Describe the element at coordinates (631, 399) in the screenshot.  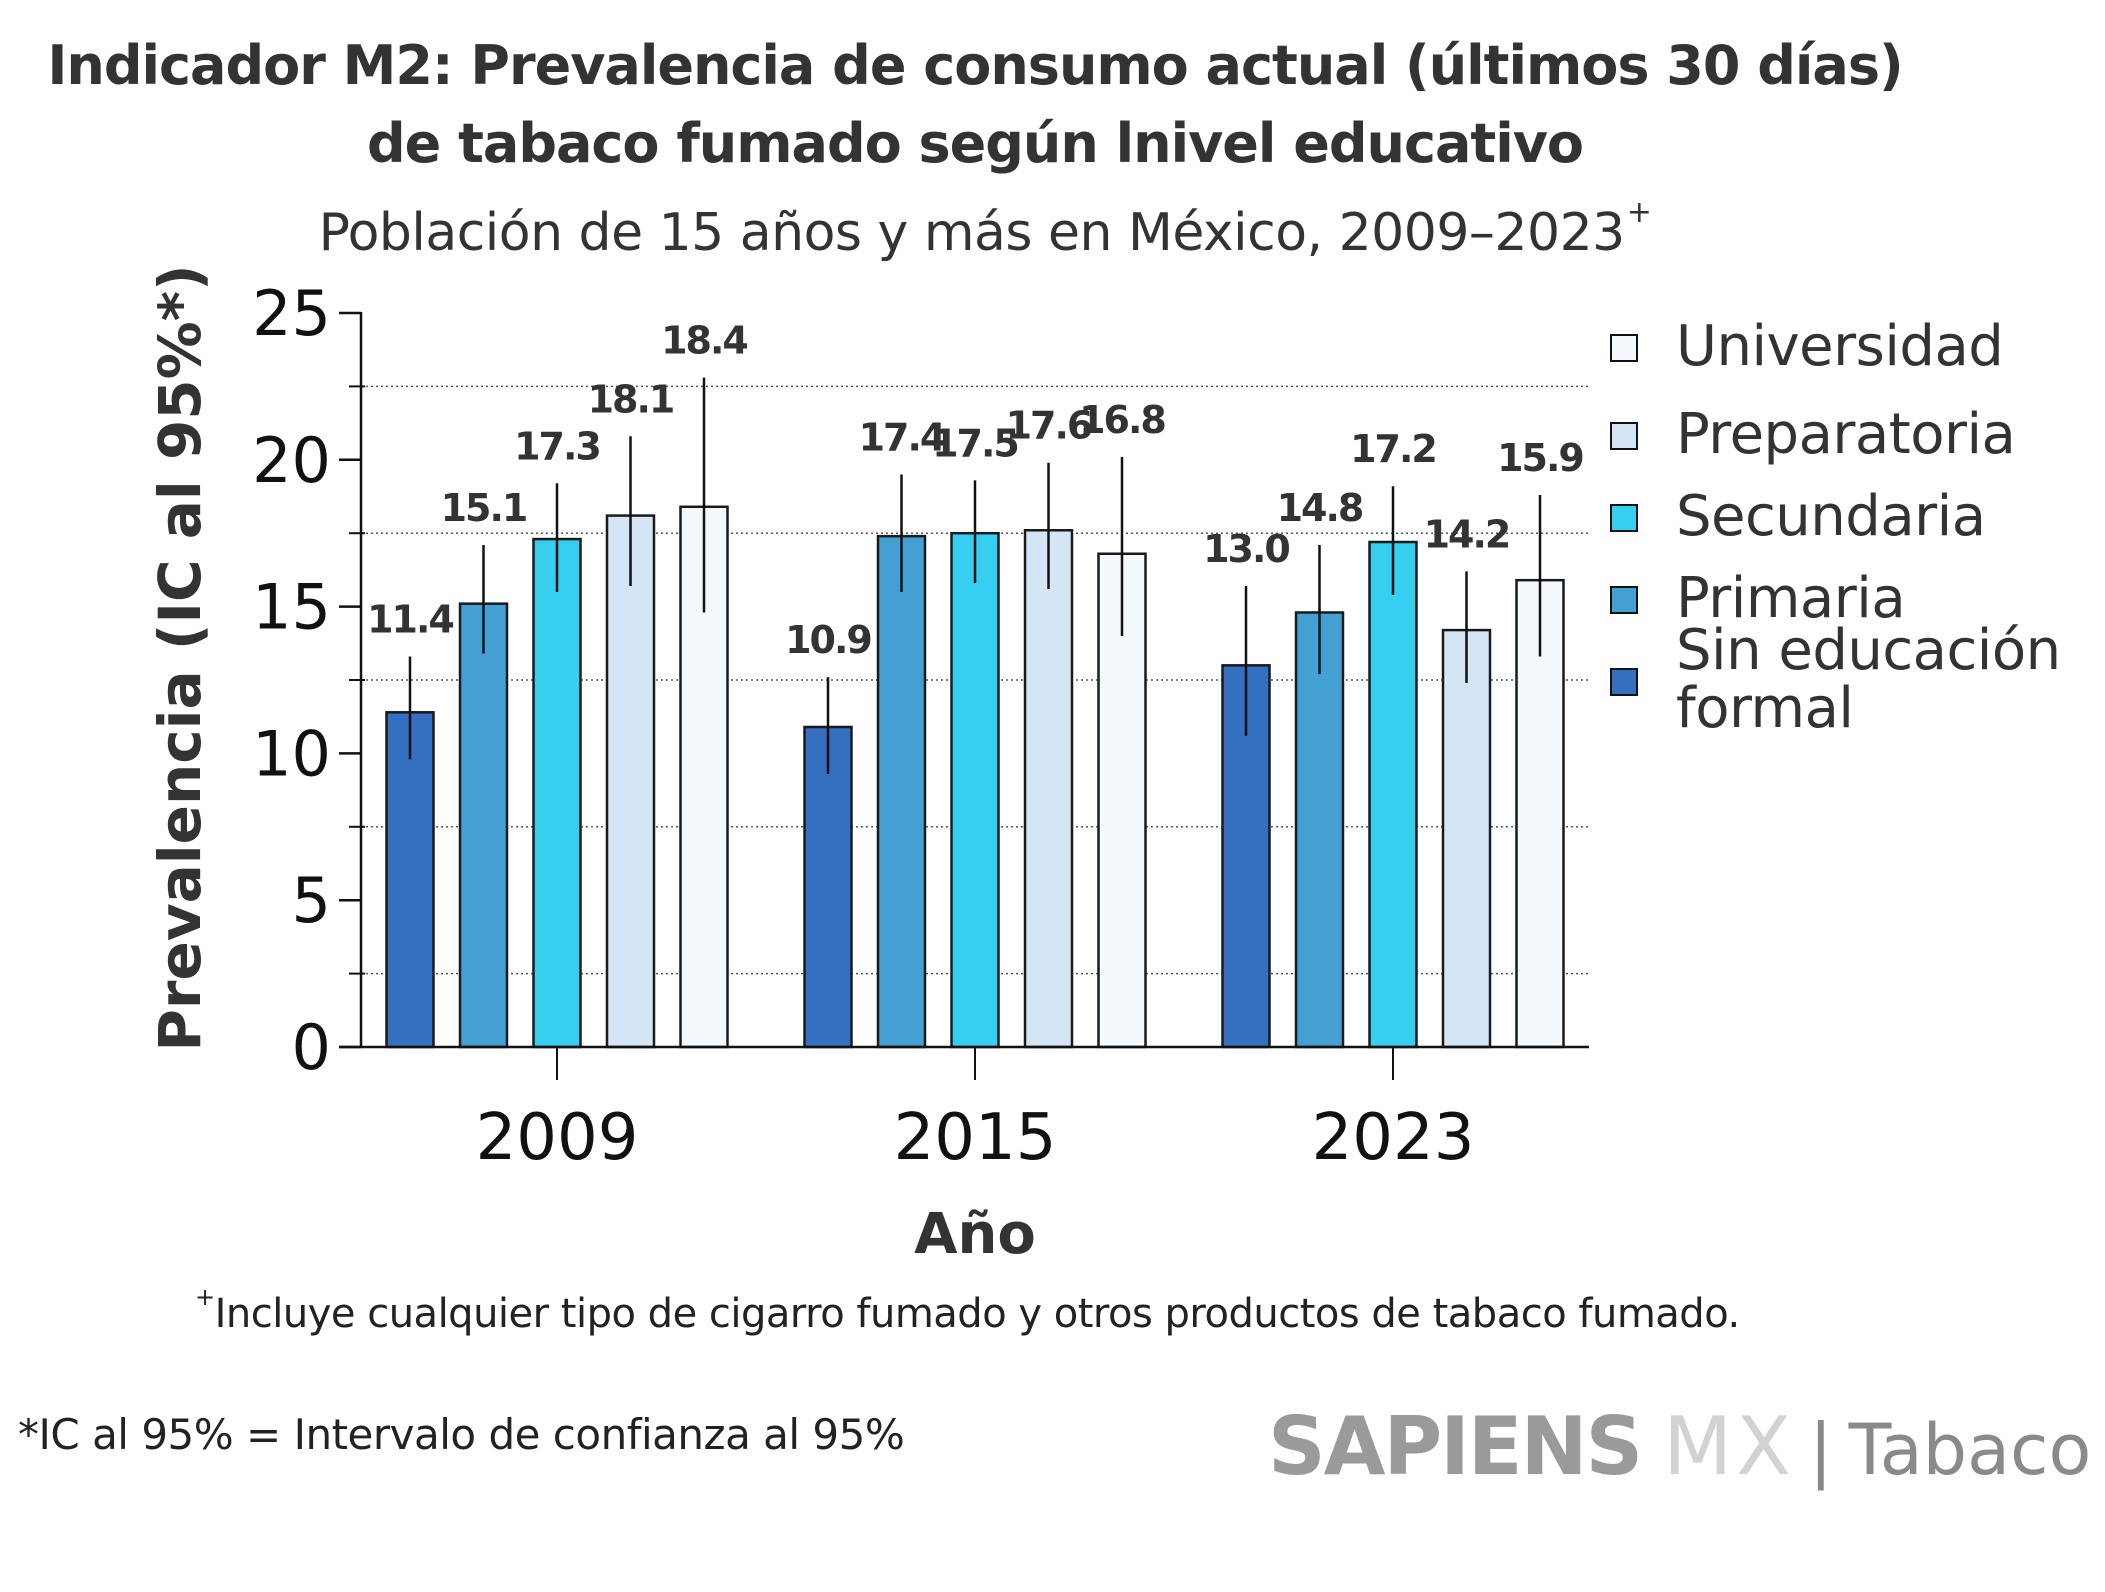
I see `data-label: 18.1` at that location.